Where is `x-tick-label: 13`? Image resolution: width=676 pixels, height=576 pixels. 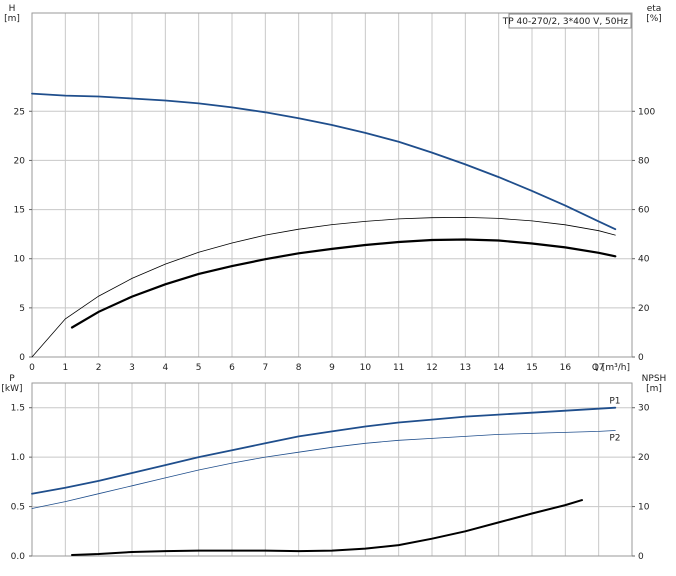
x-tick-label: 13 is located at coordinates (465, 368).